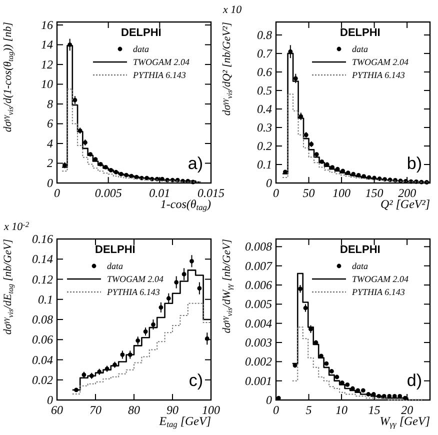  Describe the element at coordinates (259, 265) in the screenshot. I see `y-tick-label: 0.007` at that location.